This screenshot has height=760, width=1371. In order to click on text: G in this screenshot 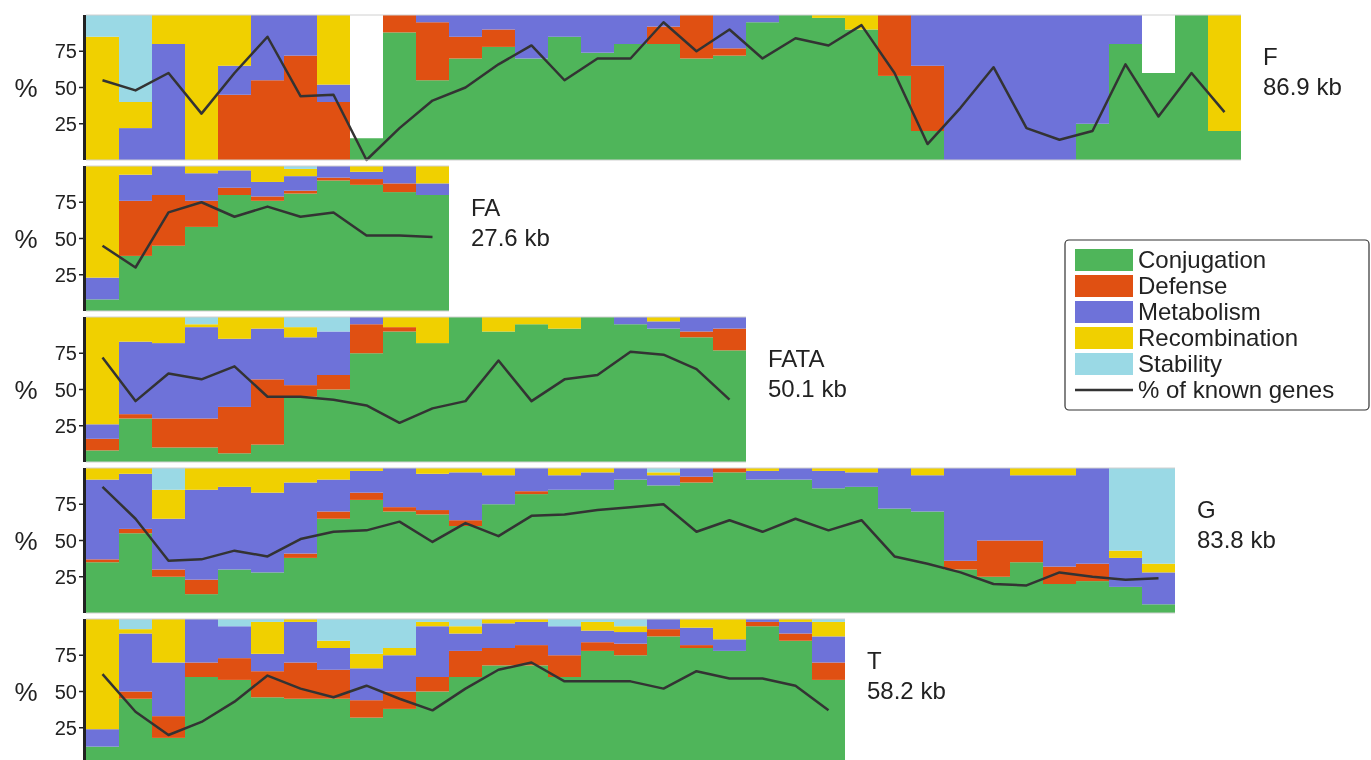, I will do `click(1206, 509)`.